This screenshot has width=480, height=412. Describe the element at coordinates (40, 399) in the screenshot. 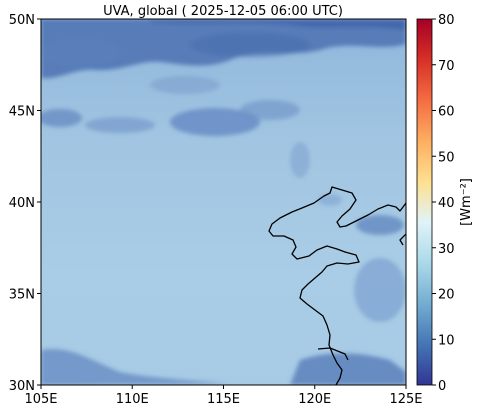

I see `lon-tick-label: 105E` at that location.